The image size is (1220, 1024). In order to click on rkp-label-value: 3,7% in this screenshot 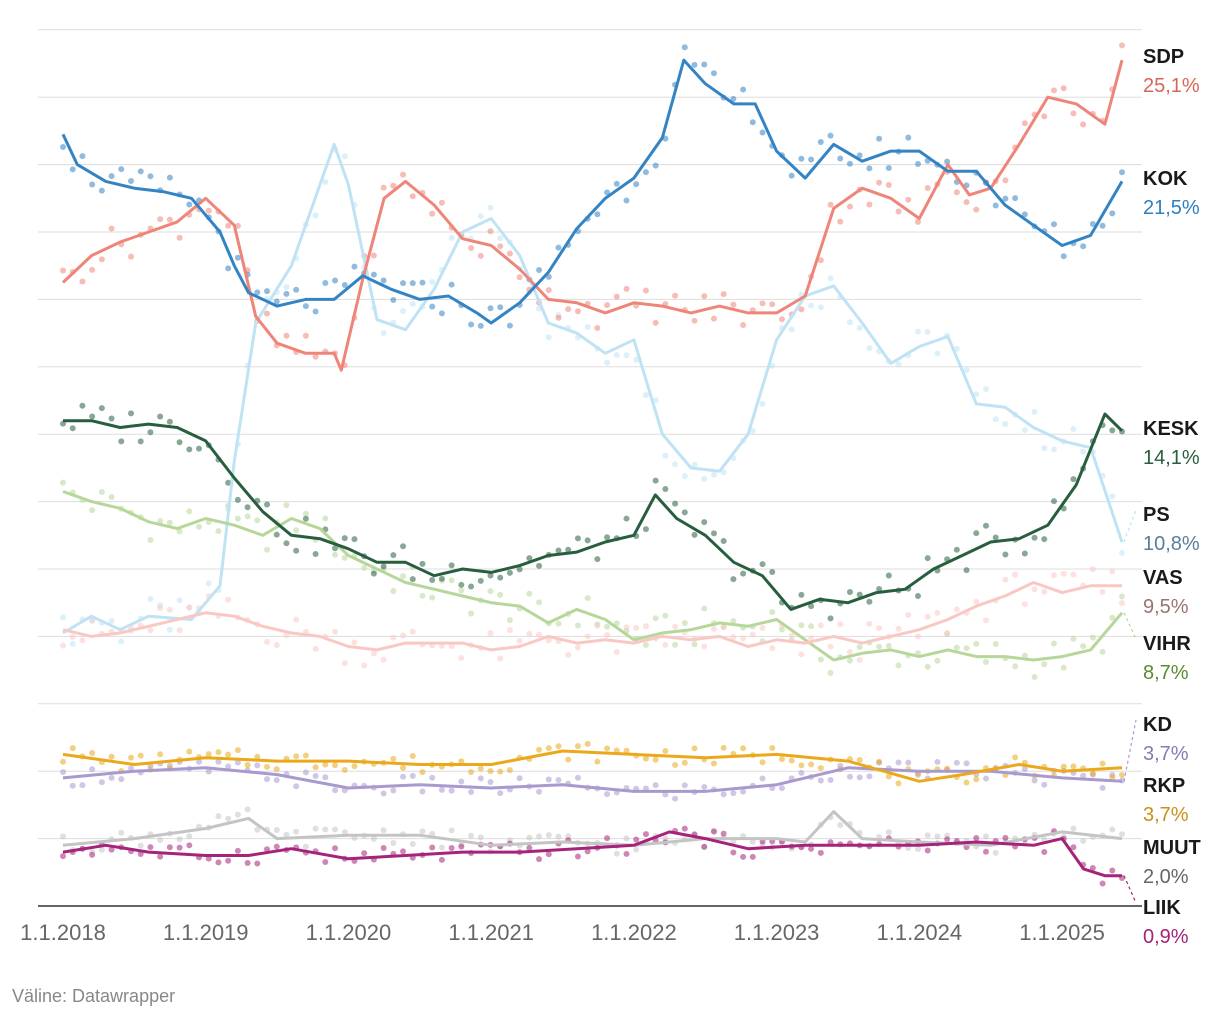, I will do `click(1166, 815)`.